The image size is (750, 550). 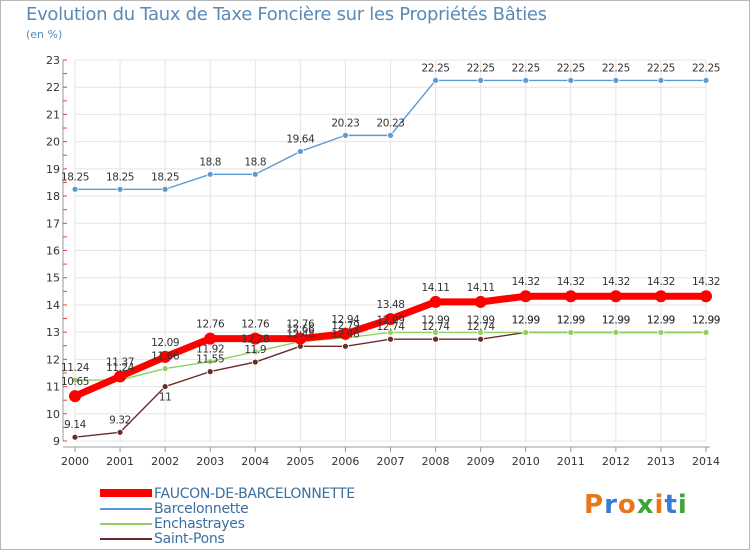 I want to click on data-label: 19.64, so click(x=300, y=139).